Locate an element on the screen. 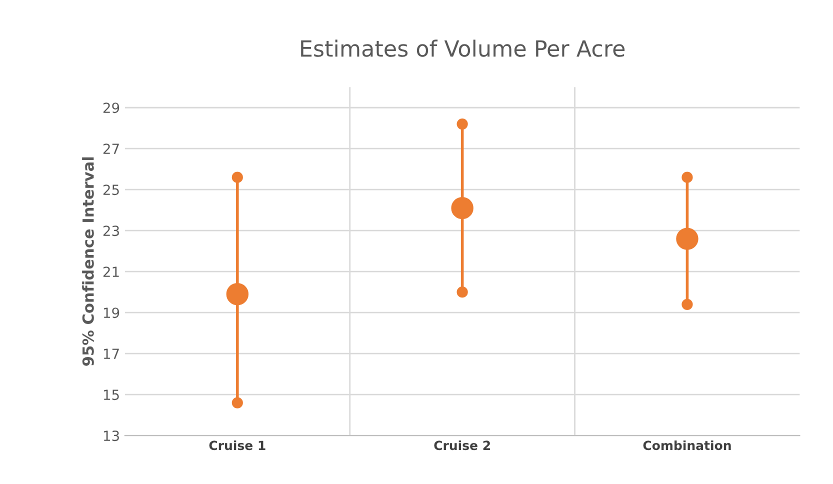  y-tick-label: 25 is located at coordinates (111, 190).